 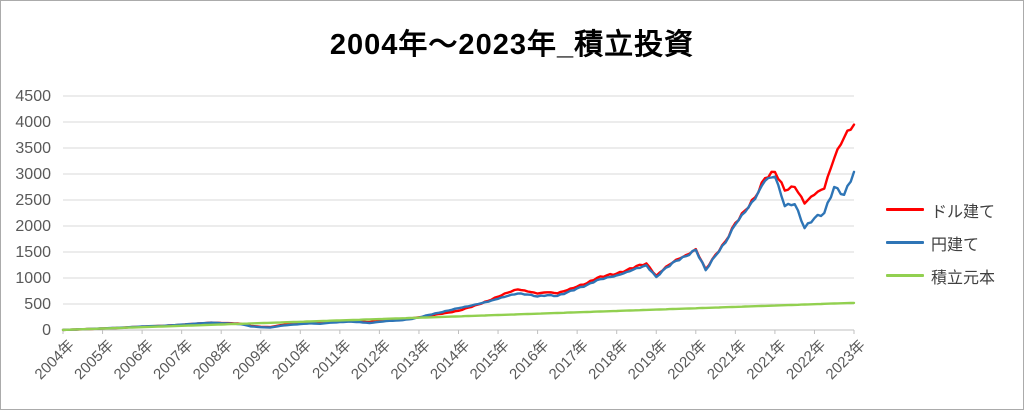 I want to click on legend: ドル建て円建て積立元本, so click(x=940, y=242).